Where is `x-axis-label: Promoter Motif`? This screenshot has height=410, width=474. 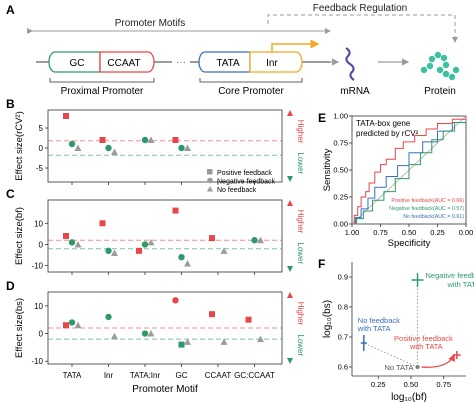
x-axis-label: Promoter Motif is located at coordinates (165, 389).